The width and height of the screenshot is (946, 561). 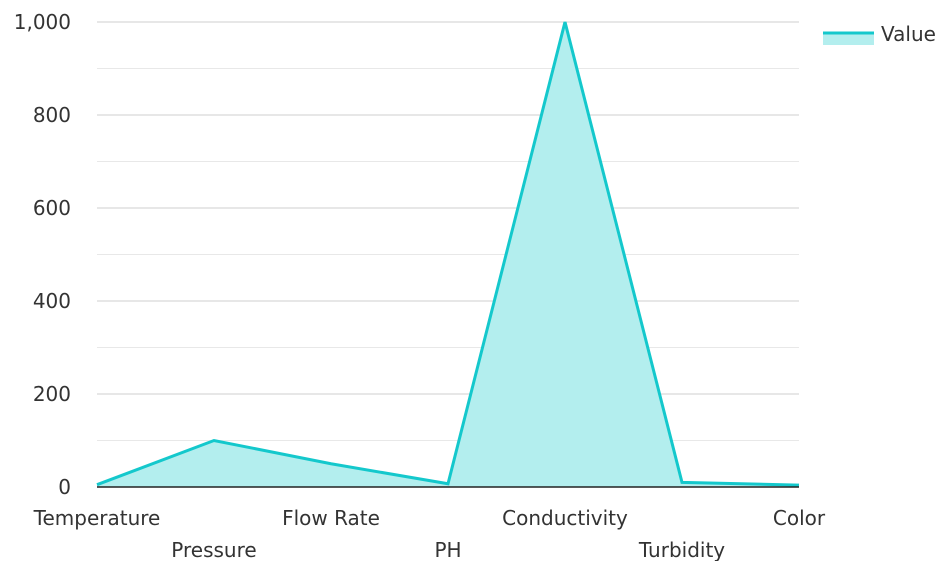 What do you see at coordinates (42, 22) in the screenshot?
I see `y-tick-label: 1,000` at bounding box center [42, 22].